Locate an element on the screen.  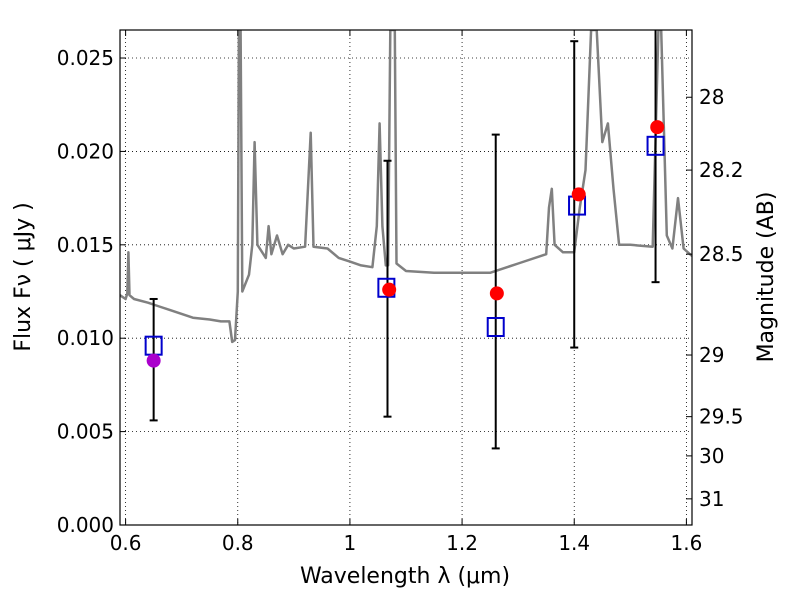
x-tick-label: 0.6 is located at coordinates (126, 543).